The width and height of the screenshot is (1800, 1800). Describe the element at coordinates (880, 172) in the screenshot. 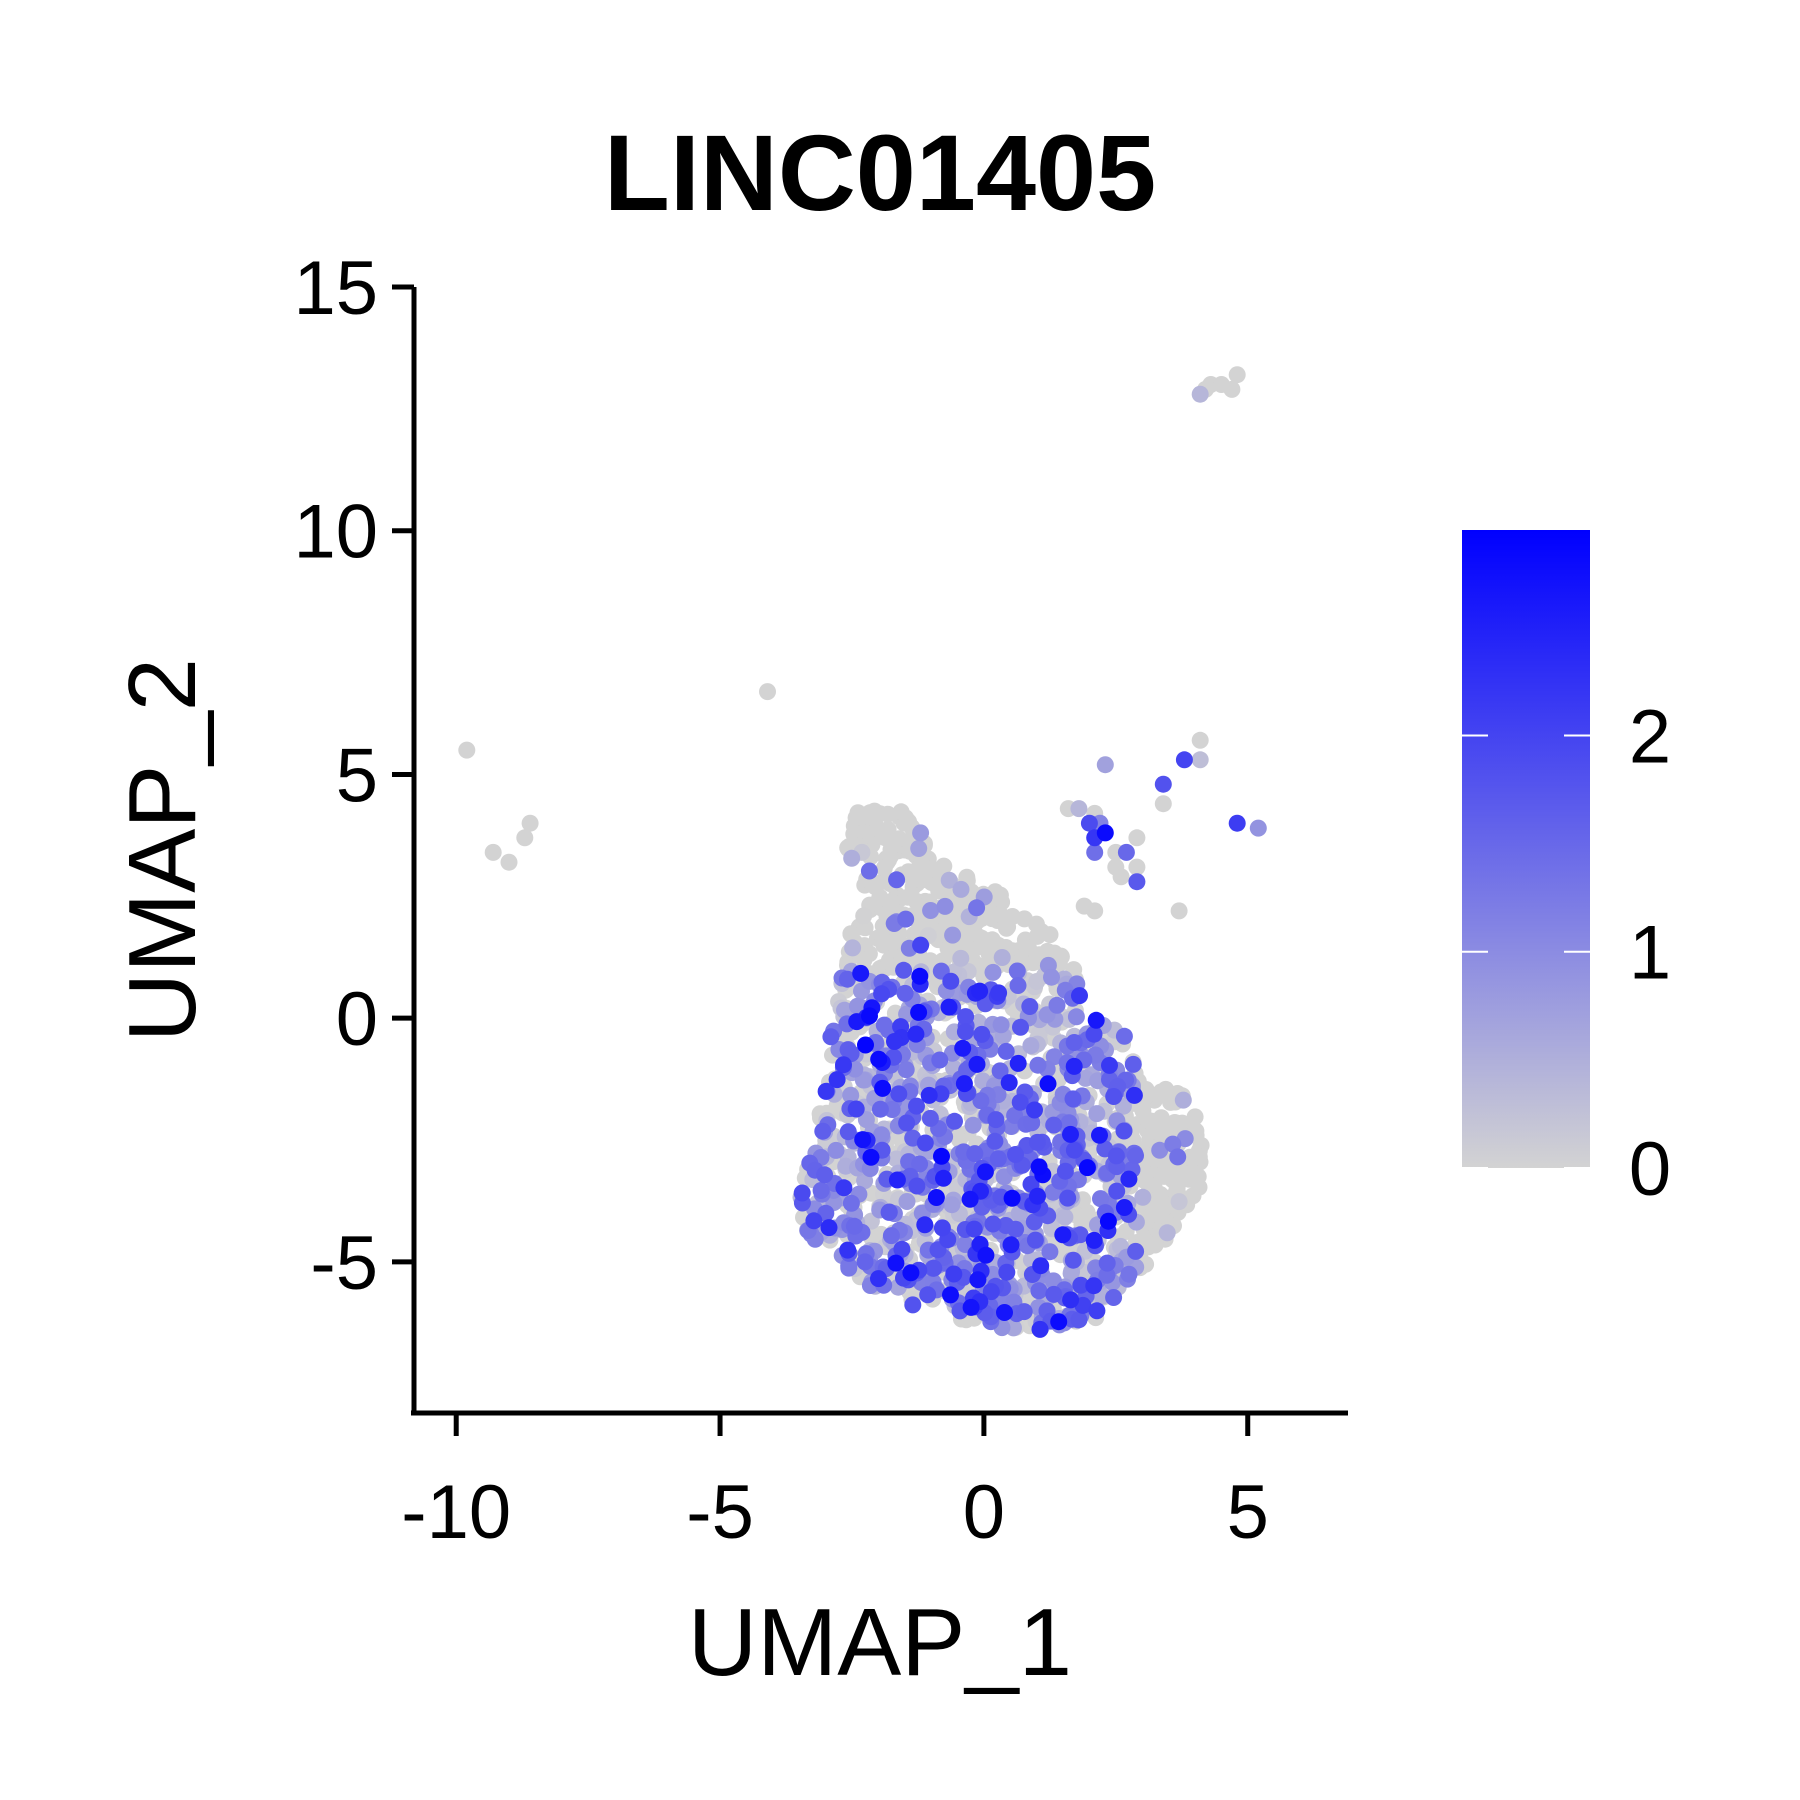

I see `chart-title: LINC01405` at that location.